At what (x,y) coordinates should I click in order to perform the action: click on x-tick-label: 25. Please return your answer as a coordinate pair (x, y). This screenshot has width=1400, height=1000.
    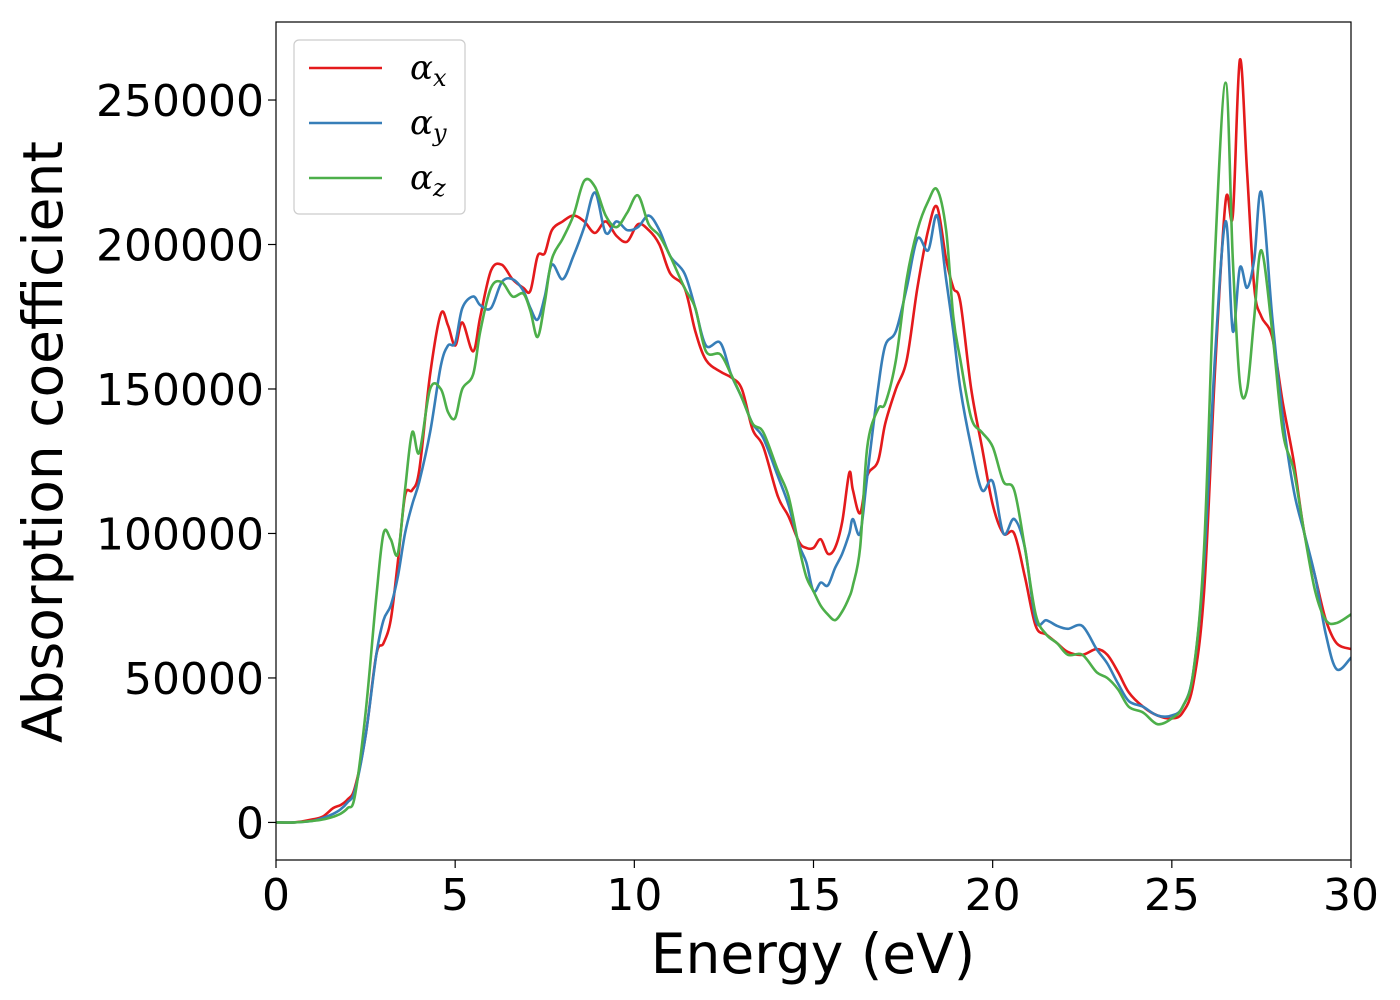
    Looking at the image, I should click on (1172, 895).